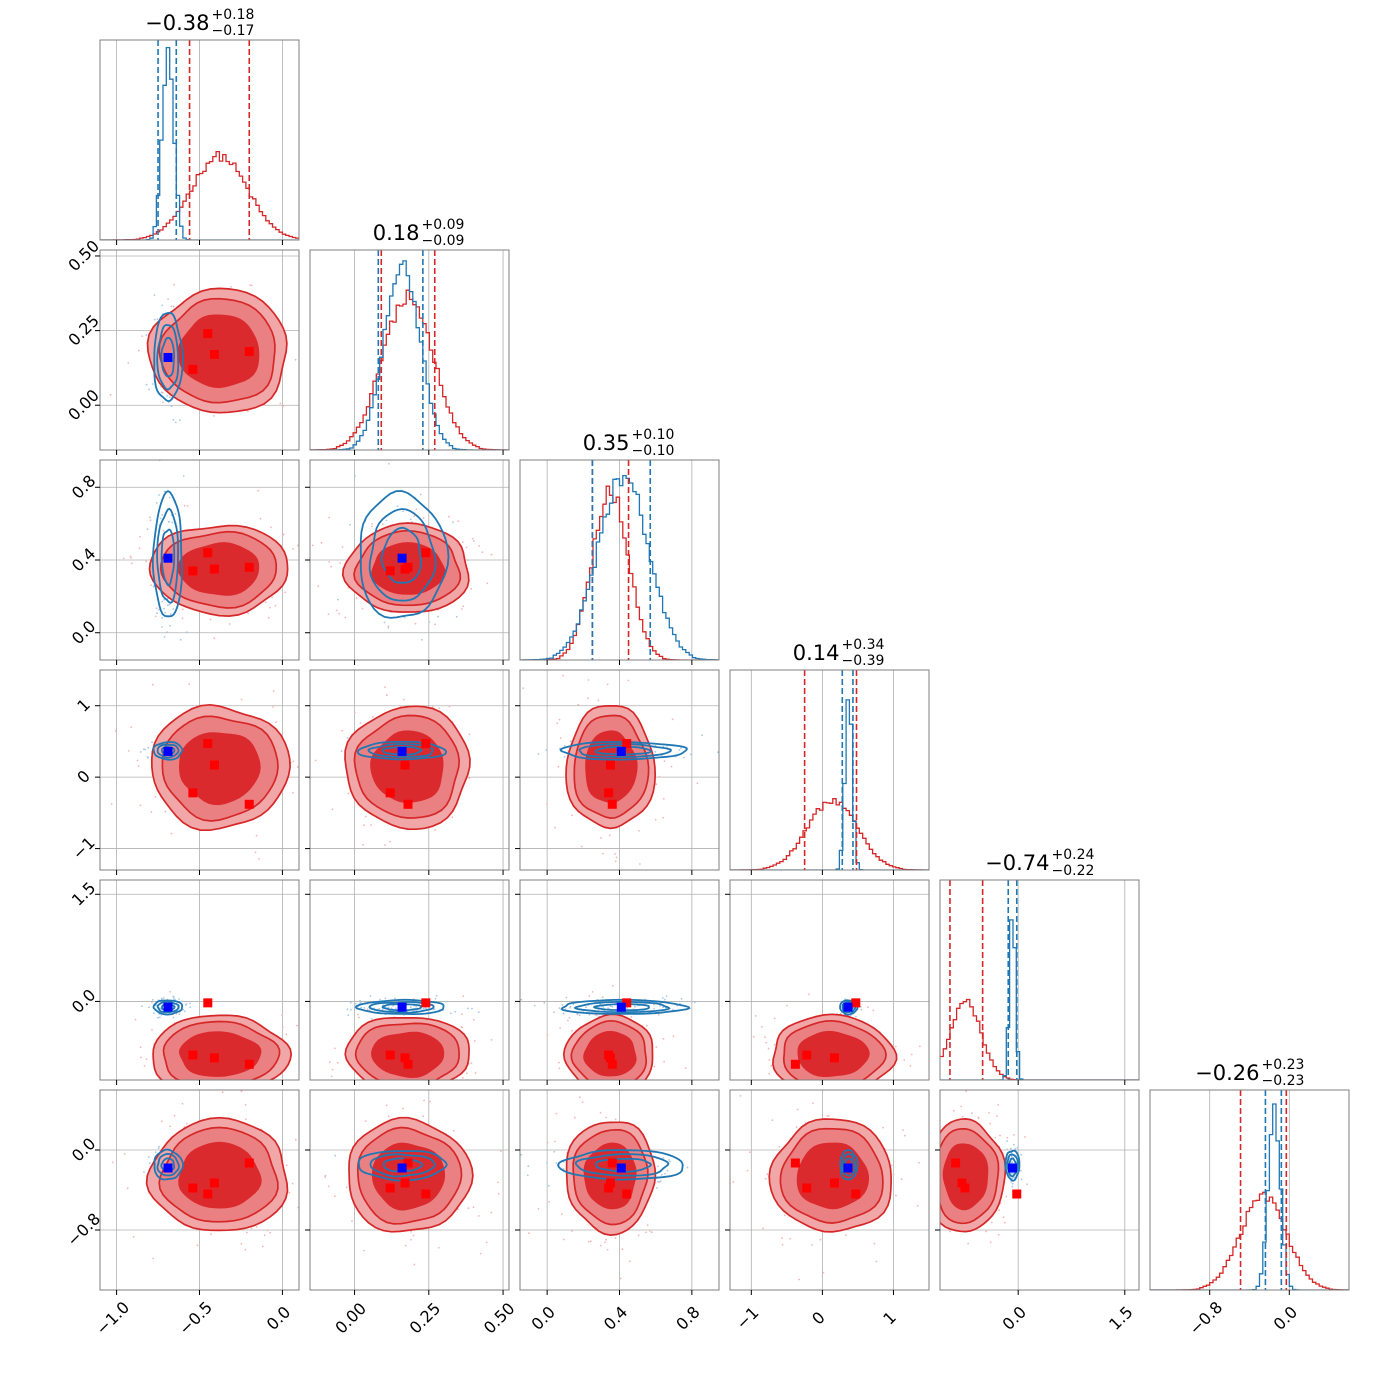  What do you see at coordinates (220, 769) in the screenshot?
I see `contour-b-inner` at bounding box center [220, 769].